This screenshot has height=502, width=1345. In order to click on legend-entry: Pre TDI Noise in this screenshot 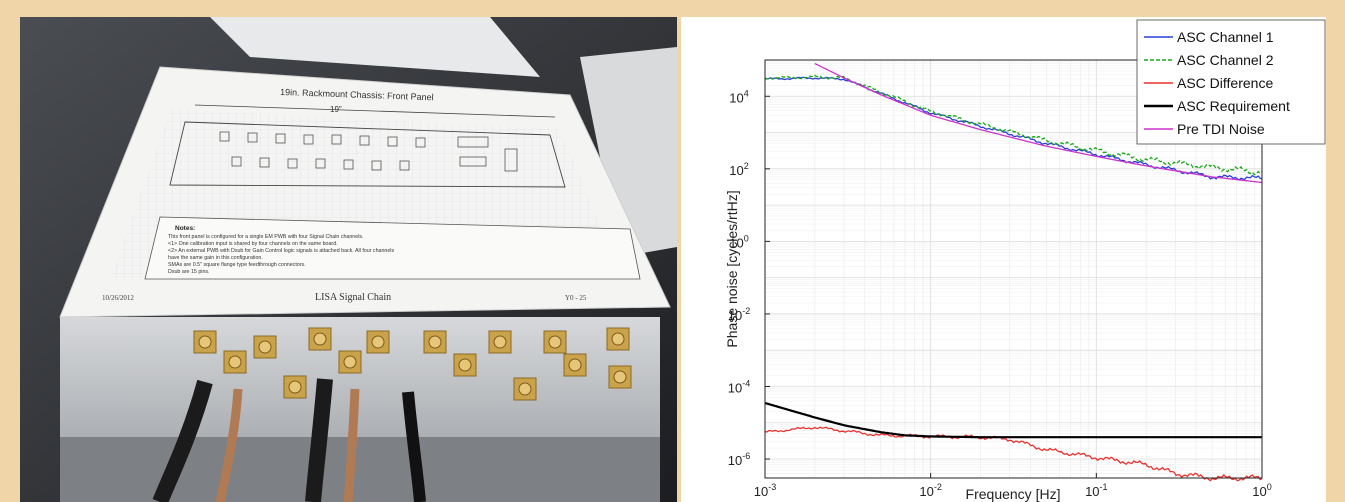, I will do `click(1221, 129)`.